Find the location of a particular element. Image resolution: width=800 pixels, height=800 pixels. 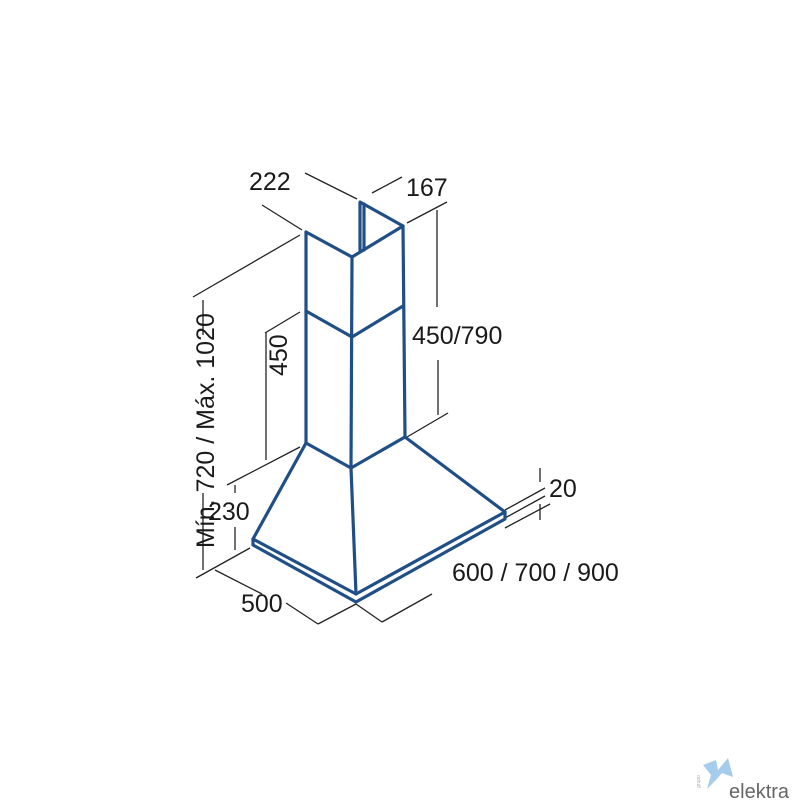

logo-text: elektra is located at coordinates (759, 790).